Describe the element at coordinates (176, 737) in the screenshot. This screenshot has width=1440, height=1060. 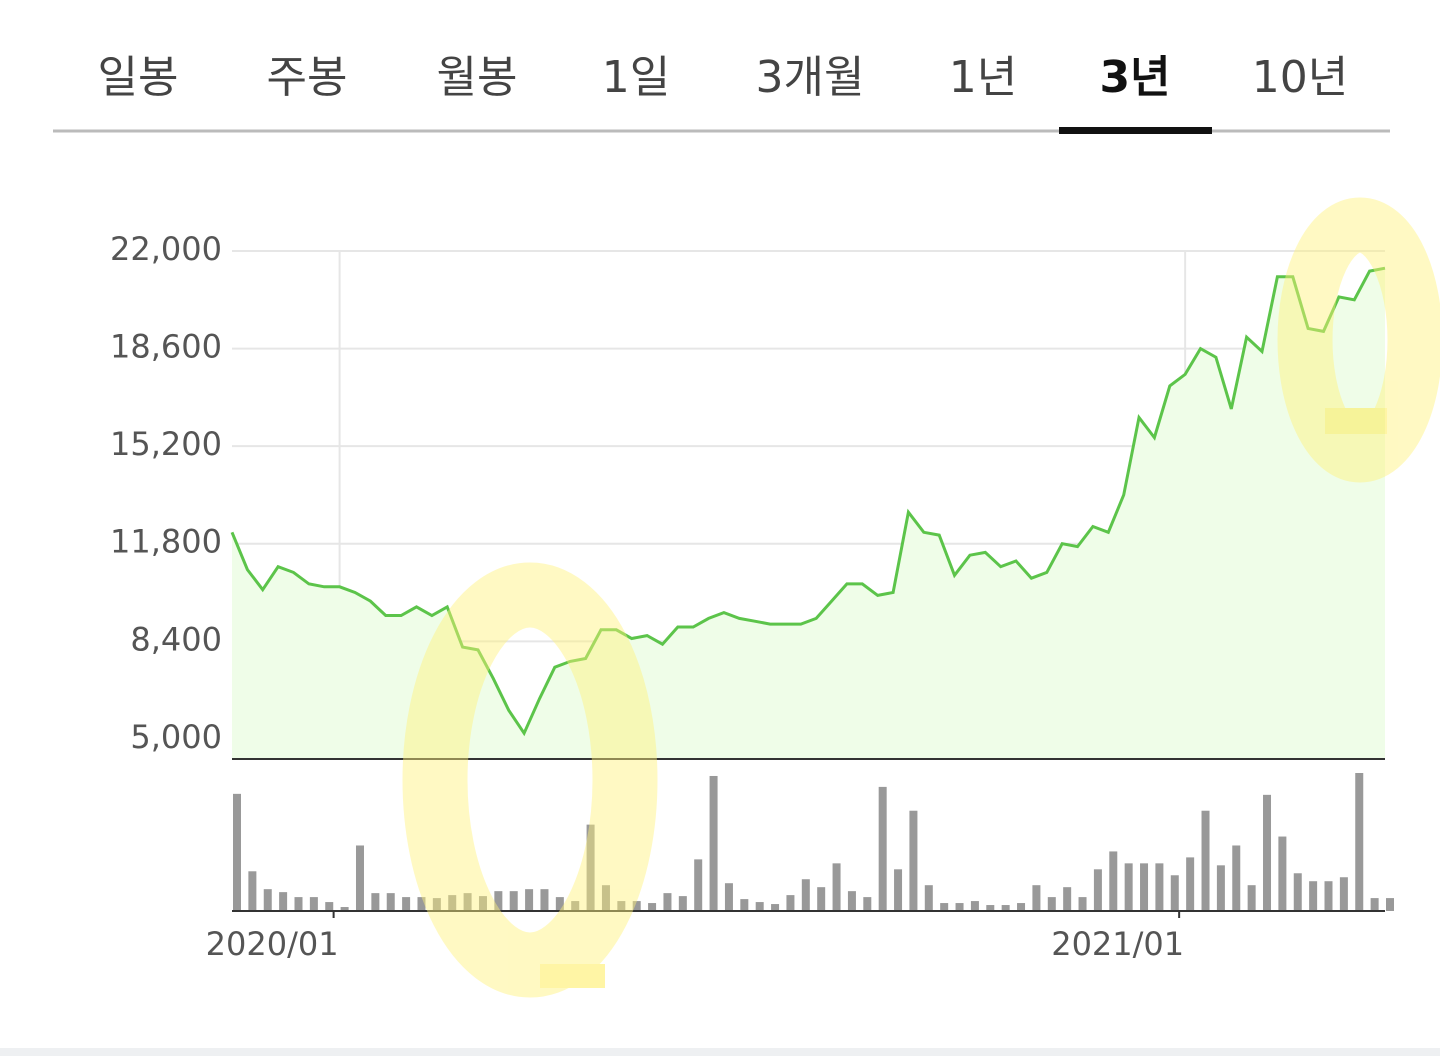
I see `y-tick-label: 5,000` at that location.